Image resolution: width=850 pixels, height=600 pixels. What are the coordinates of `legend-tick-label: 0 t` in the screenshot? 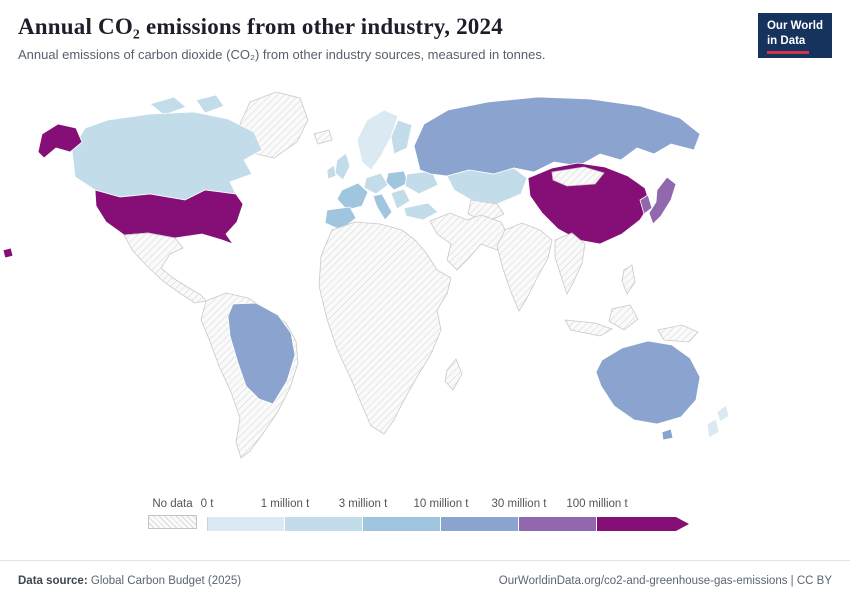 It's located at (207, 504).